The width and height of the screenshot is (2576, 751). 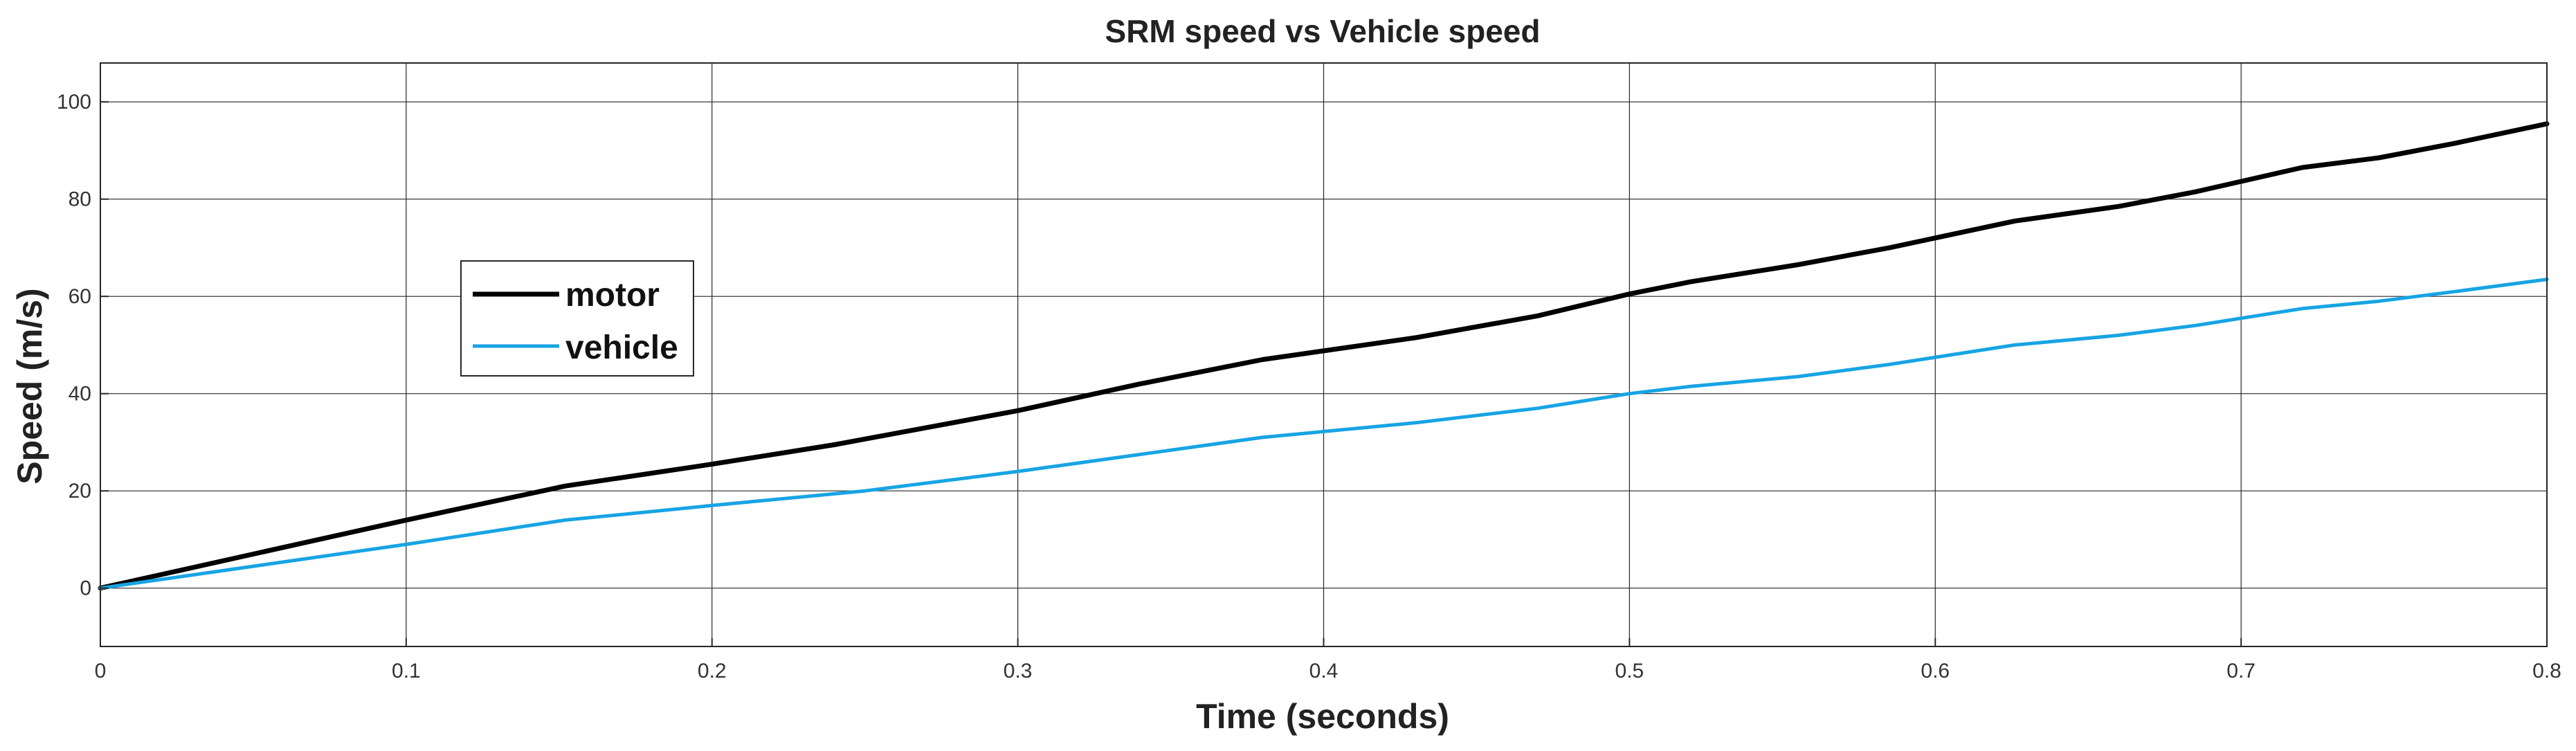 I want to click on x-tick-label: 0.8, so click(x=2546, y=671).